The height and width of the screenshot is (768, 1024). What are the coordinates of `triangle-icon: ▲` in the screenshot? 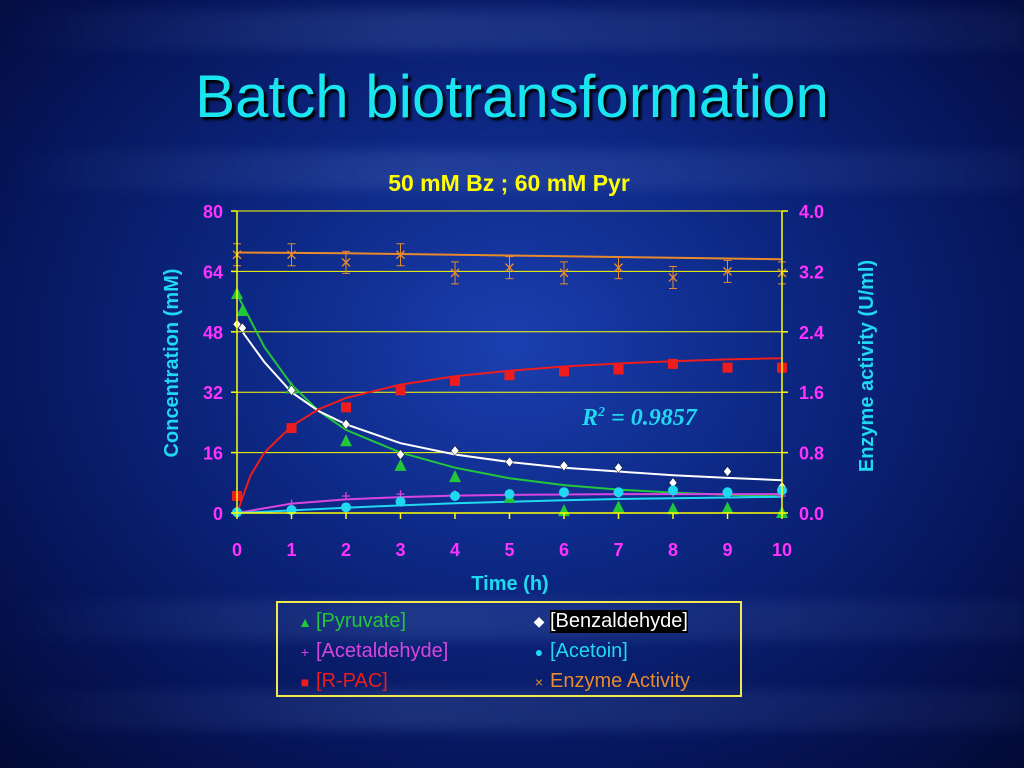 It's located at (305, 621).